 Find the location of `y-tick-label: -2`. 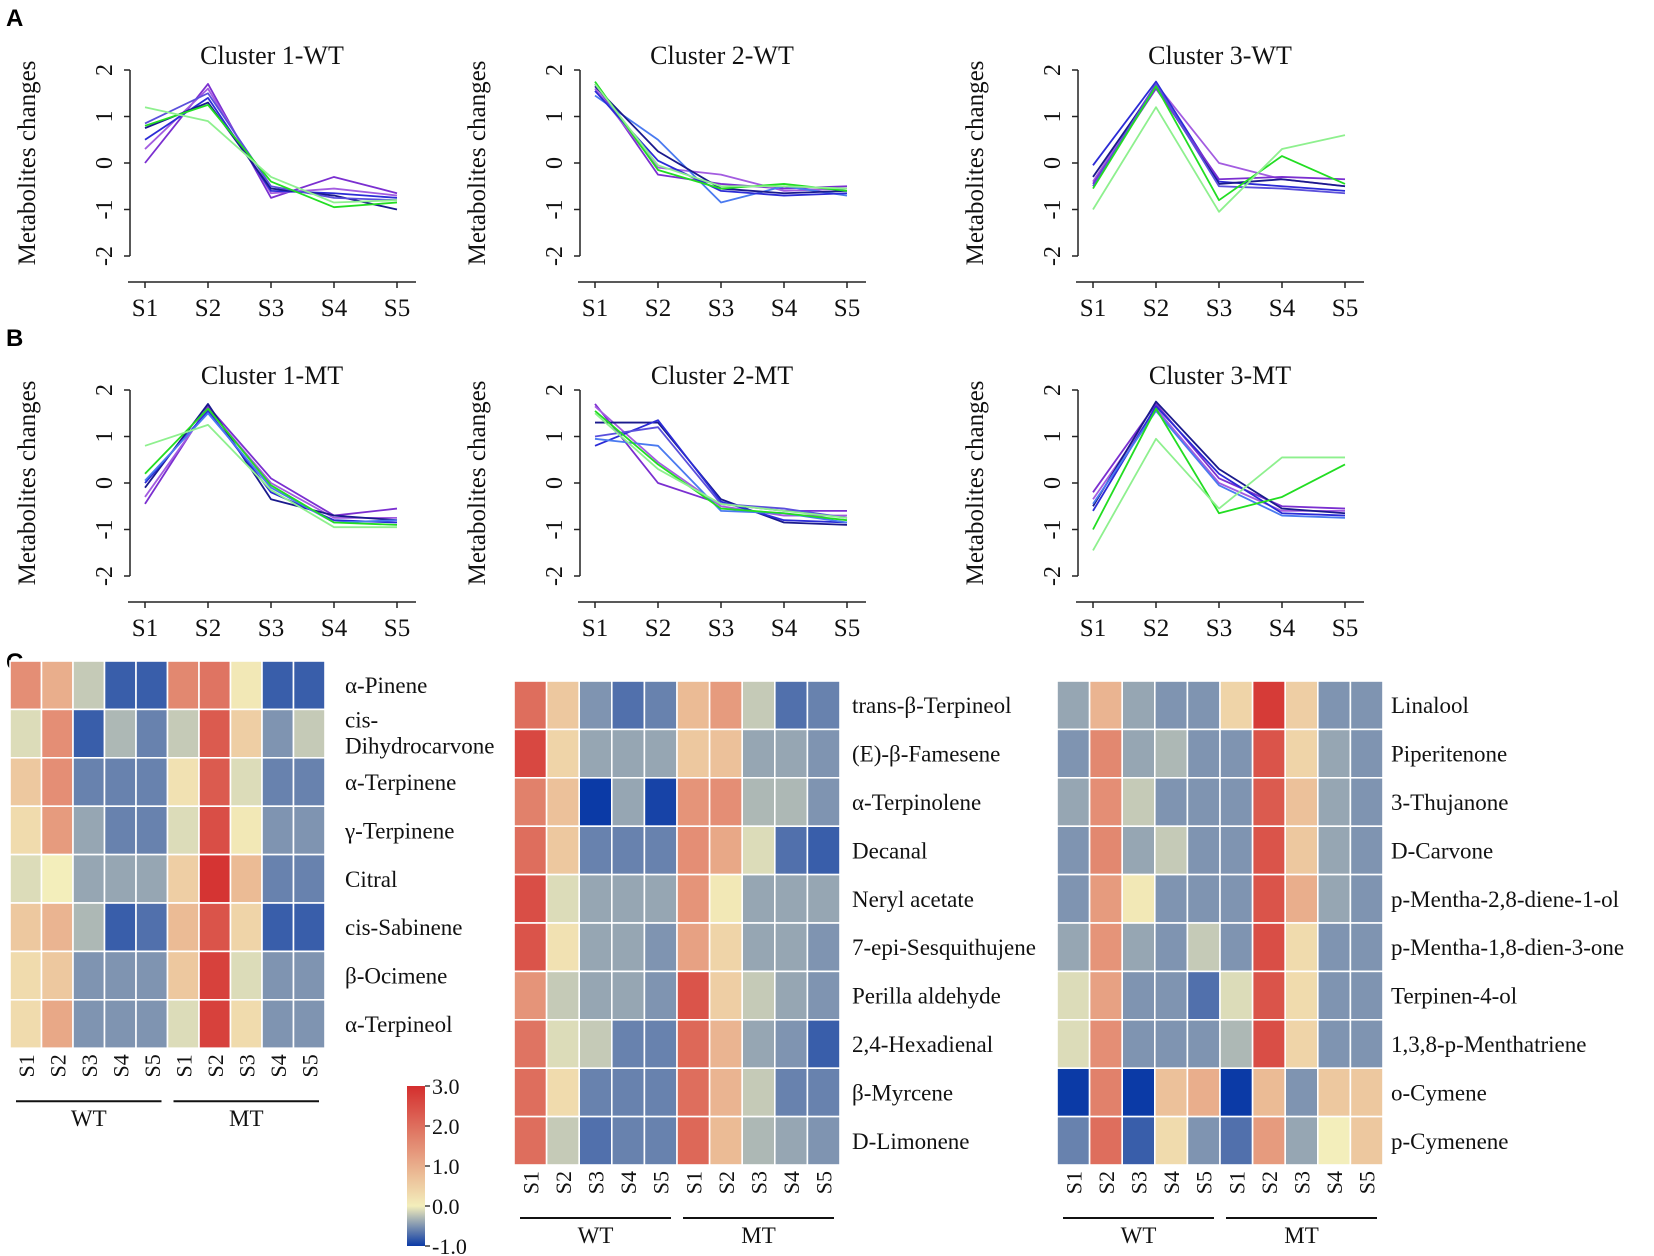

y-tick-label: -2 is located at coordinates (555, 576).